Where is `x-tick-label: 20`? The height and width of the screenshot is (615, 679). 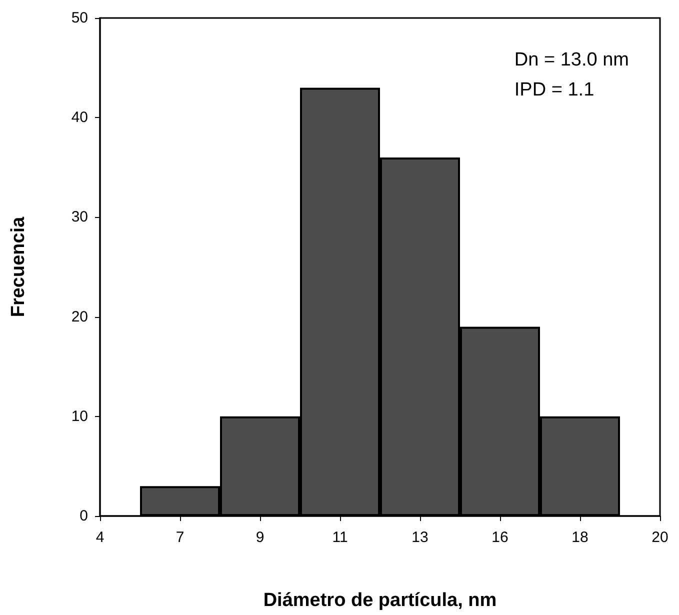 x-tick-label: 20 is located at coordinates (660, 537).